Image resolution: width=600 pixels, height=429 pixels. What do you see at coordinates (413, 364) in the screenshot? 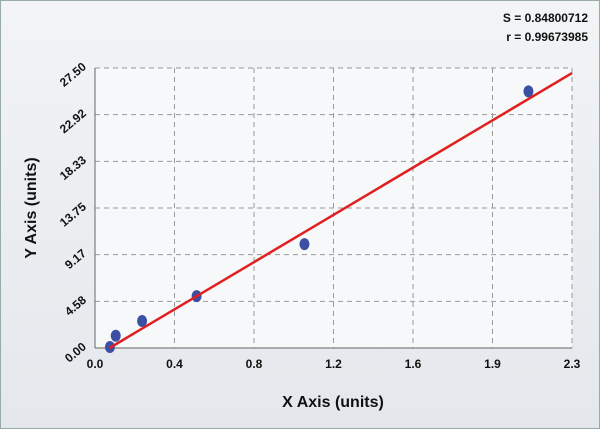
I see `x-tick-label: 1.6` at bounding box center [413, 364].